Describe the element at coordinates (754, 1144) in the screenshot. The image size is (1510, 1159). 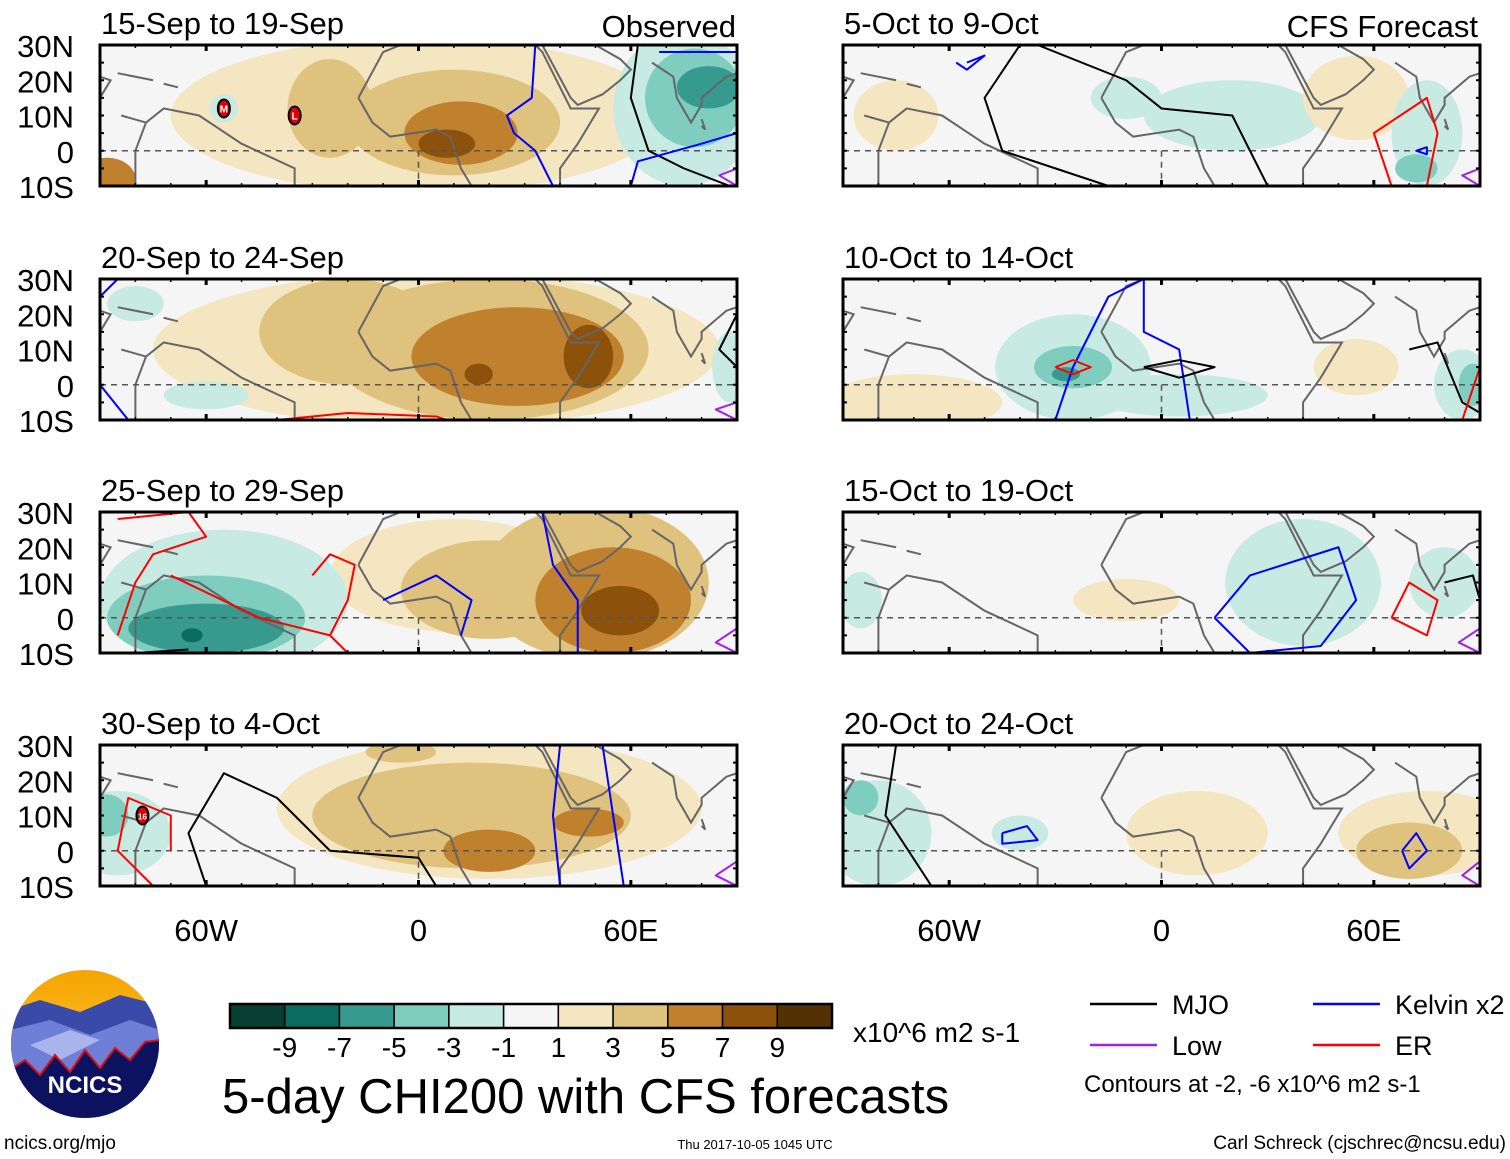
I see `timestamp: Thu 2017-10-05 1045 UTC` at that location.